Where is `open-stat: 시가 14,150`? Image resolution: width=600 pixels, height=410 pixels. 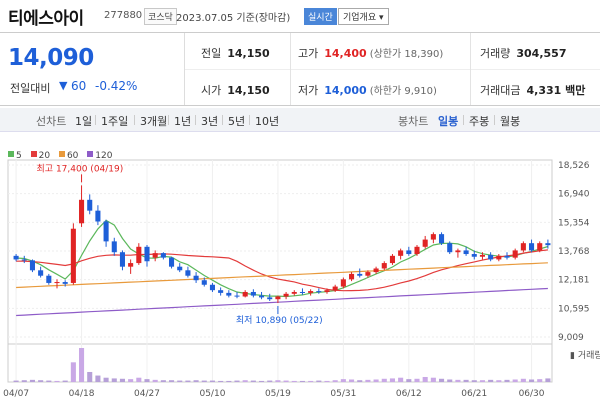
open-stat: 시가 14,150 is located at coordinates (235, 90).